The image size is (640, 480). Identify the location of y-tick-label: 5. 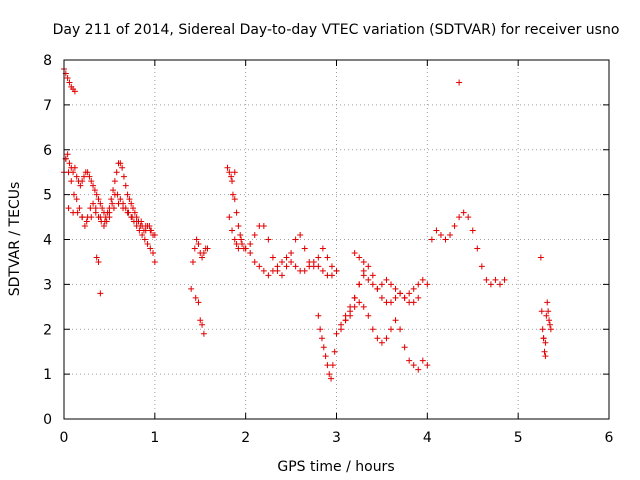
(47, 196).